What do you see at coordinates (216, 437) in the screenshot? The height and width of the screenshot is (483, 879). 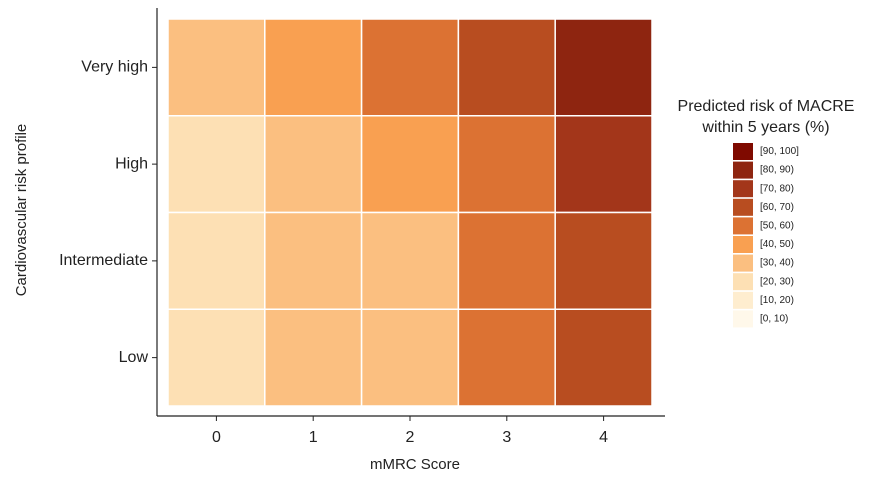 I see `x-tick-label: 0` at bounding box center [216, 437].